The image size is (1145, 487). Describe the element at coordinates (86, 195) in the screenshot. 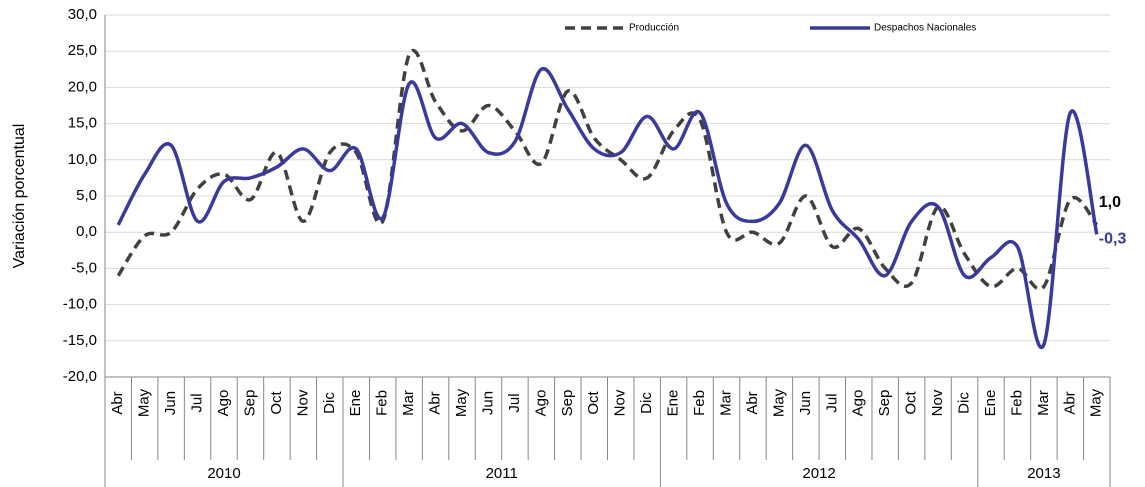

I see `y-tick-label: 5,0` at that location.